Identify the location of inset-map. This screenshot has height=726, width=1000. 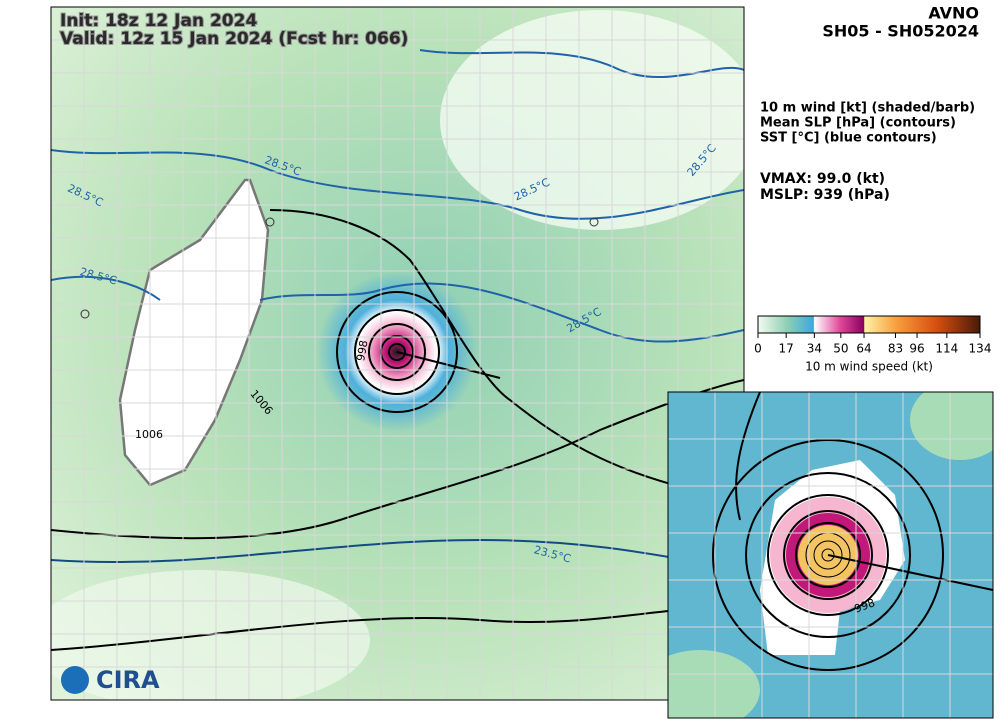
(830, 555).